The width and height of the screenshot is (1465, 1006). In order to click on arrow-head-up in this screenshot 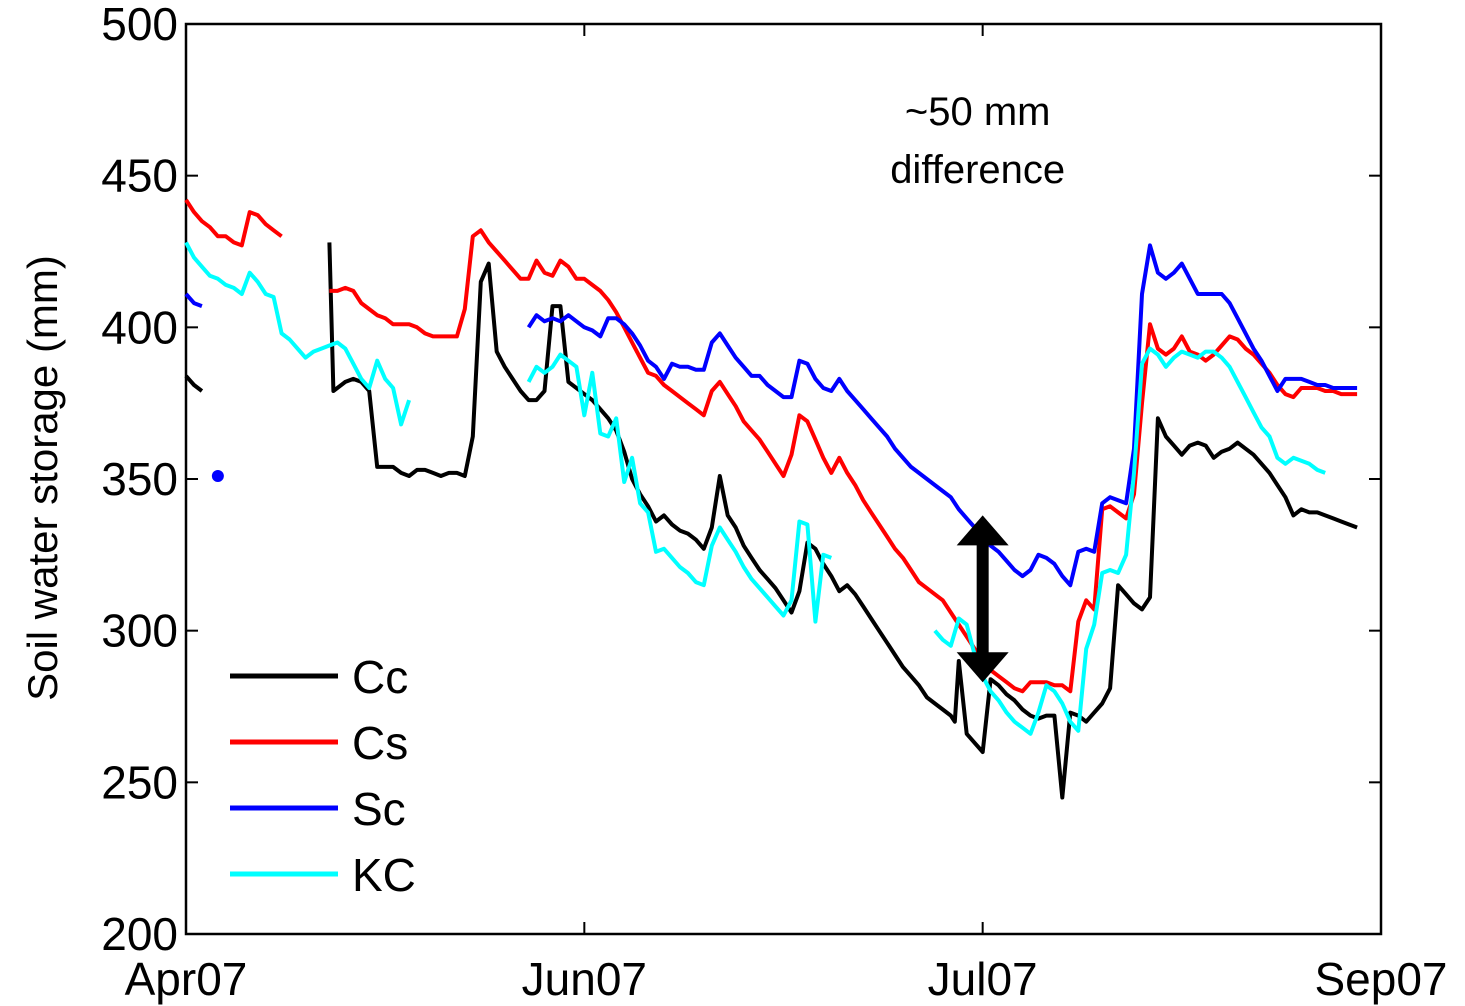, I will do `click(982, 530)`.